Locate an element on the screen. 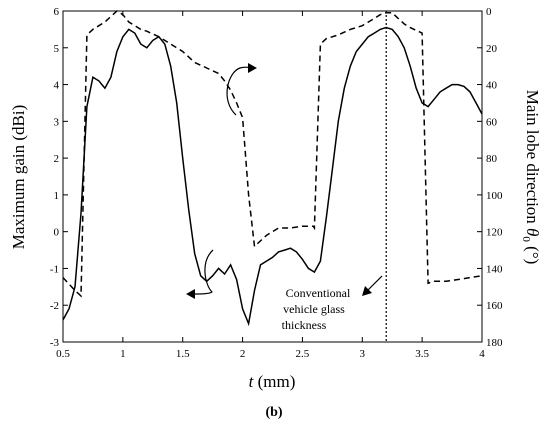 This screenshot has height=427, width=550. figure-caption: (b) is located at coordinates (273, 412).